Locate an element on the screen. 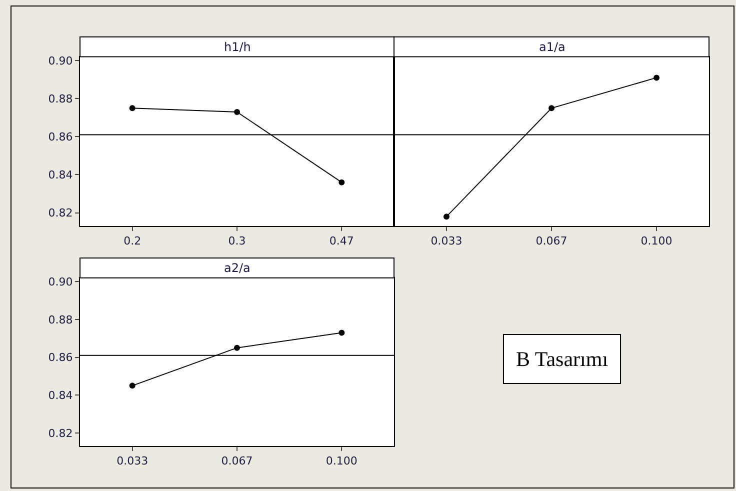 The image size is (736, 491). chart-title: a1/a is located at coordinates (552, 47).